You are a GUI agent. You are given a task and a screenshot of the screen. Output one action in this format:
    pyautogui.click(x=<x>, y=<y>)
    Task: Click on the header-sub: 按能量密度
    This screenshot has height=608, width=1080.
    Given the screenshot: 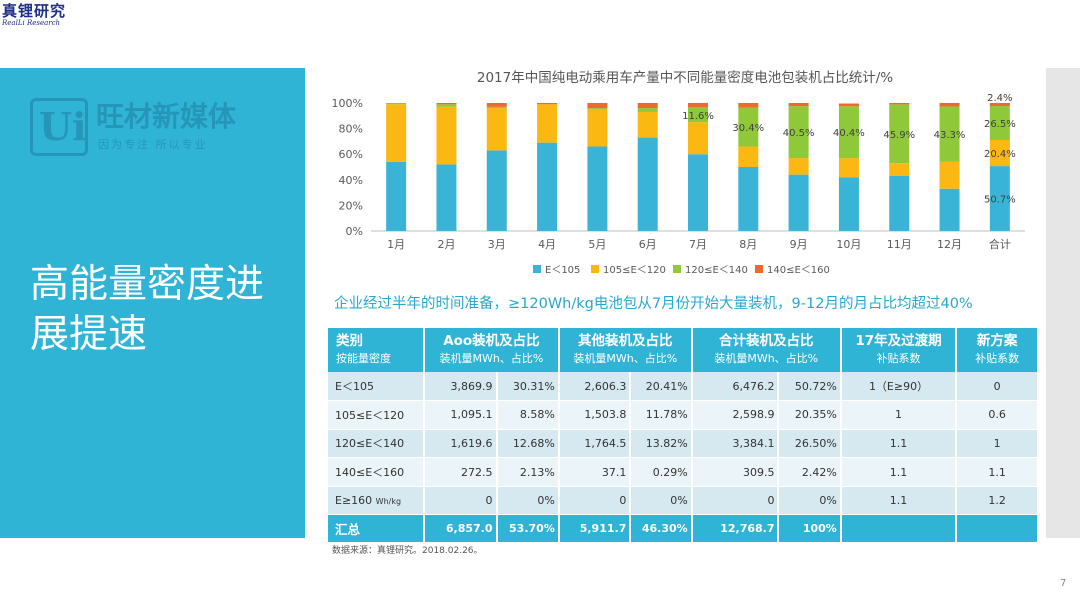 What is the action you would take?
    pyautogui.click(x=363, y=358)
    